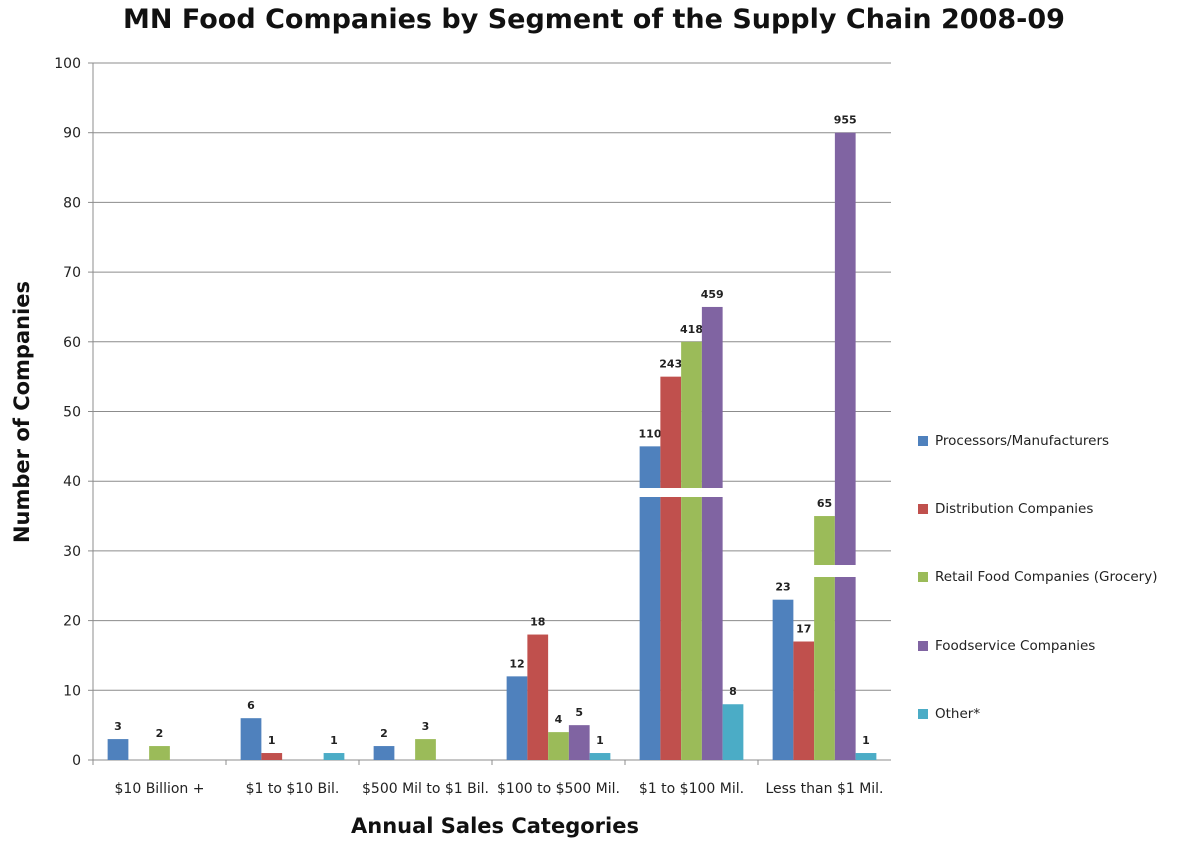 The image size is (1188, 846). I want to click on legend-label: Foodservice Companies, so click(1015, 646).